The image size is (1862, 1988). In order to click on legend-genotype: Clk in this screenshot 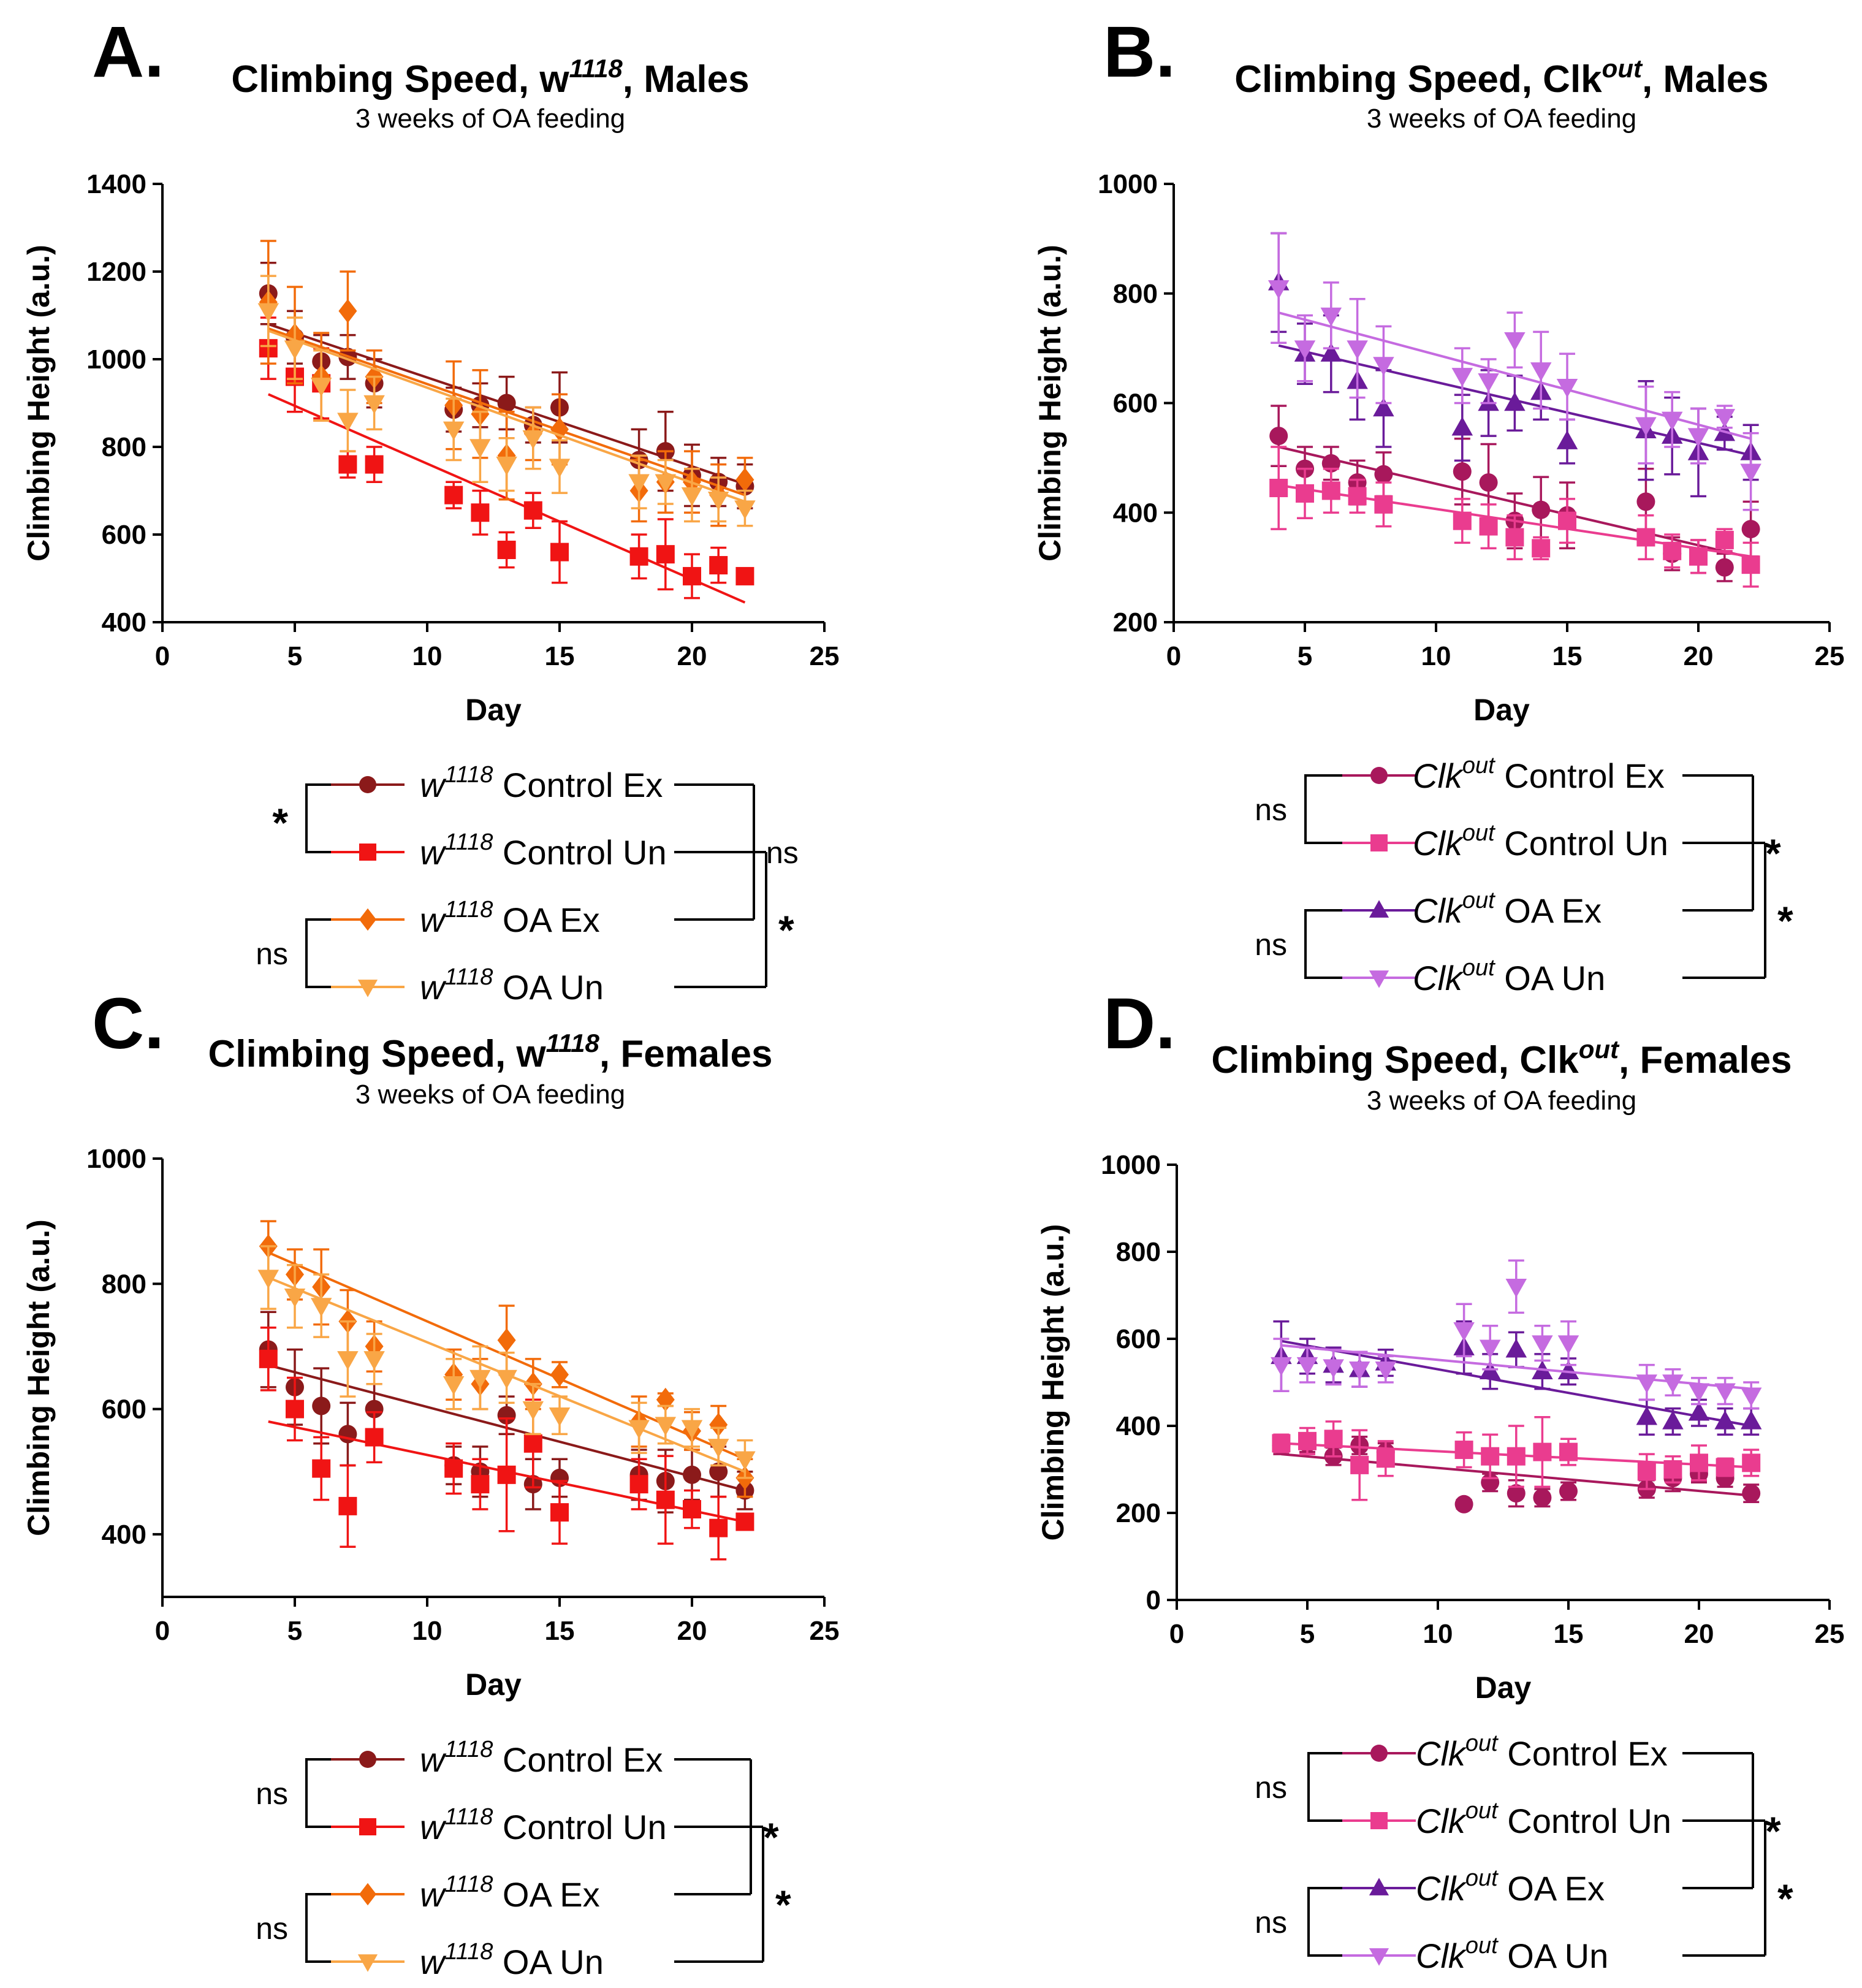, I will do `click(1438, 775)`.